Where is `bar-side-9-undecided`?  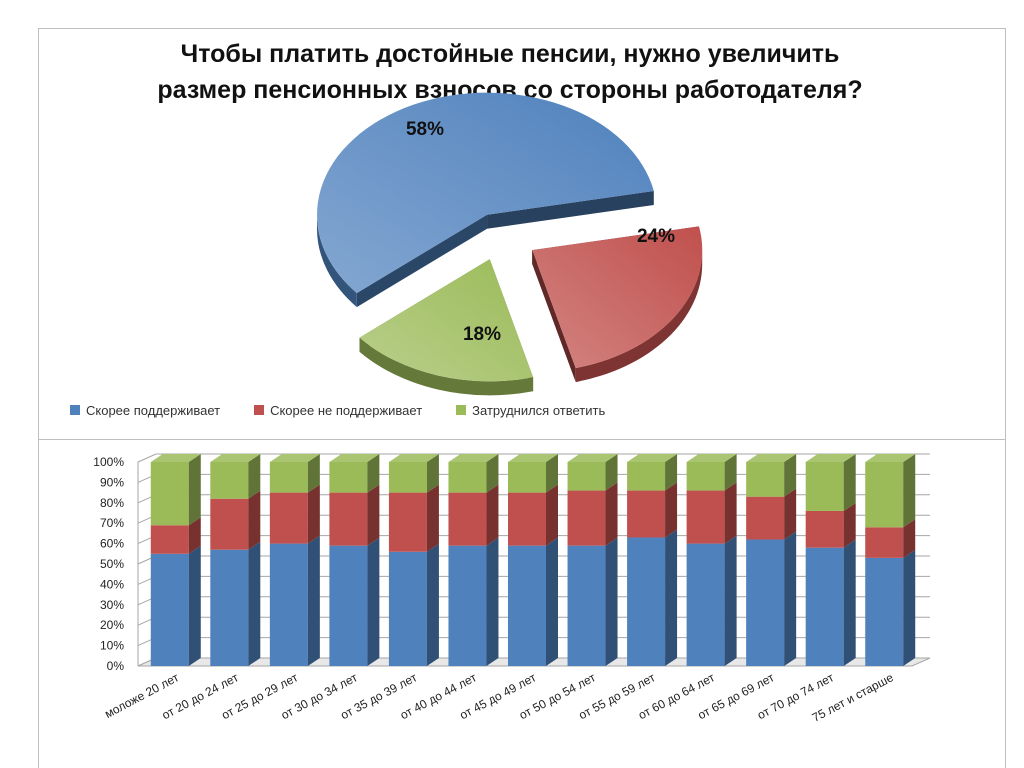 bar-side-9-undecided is located at coordinates (730, 472).